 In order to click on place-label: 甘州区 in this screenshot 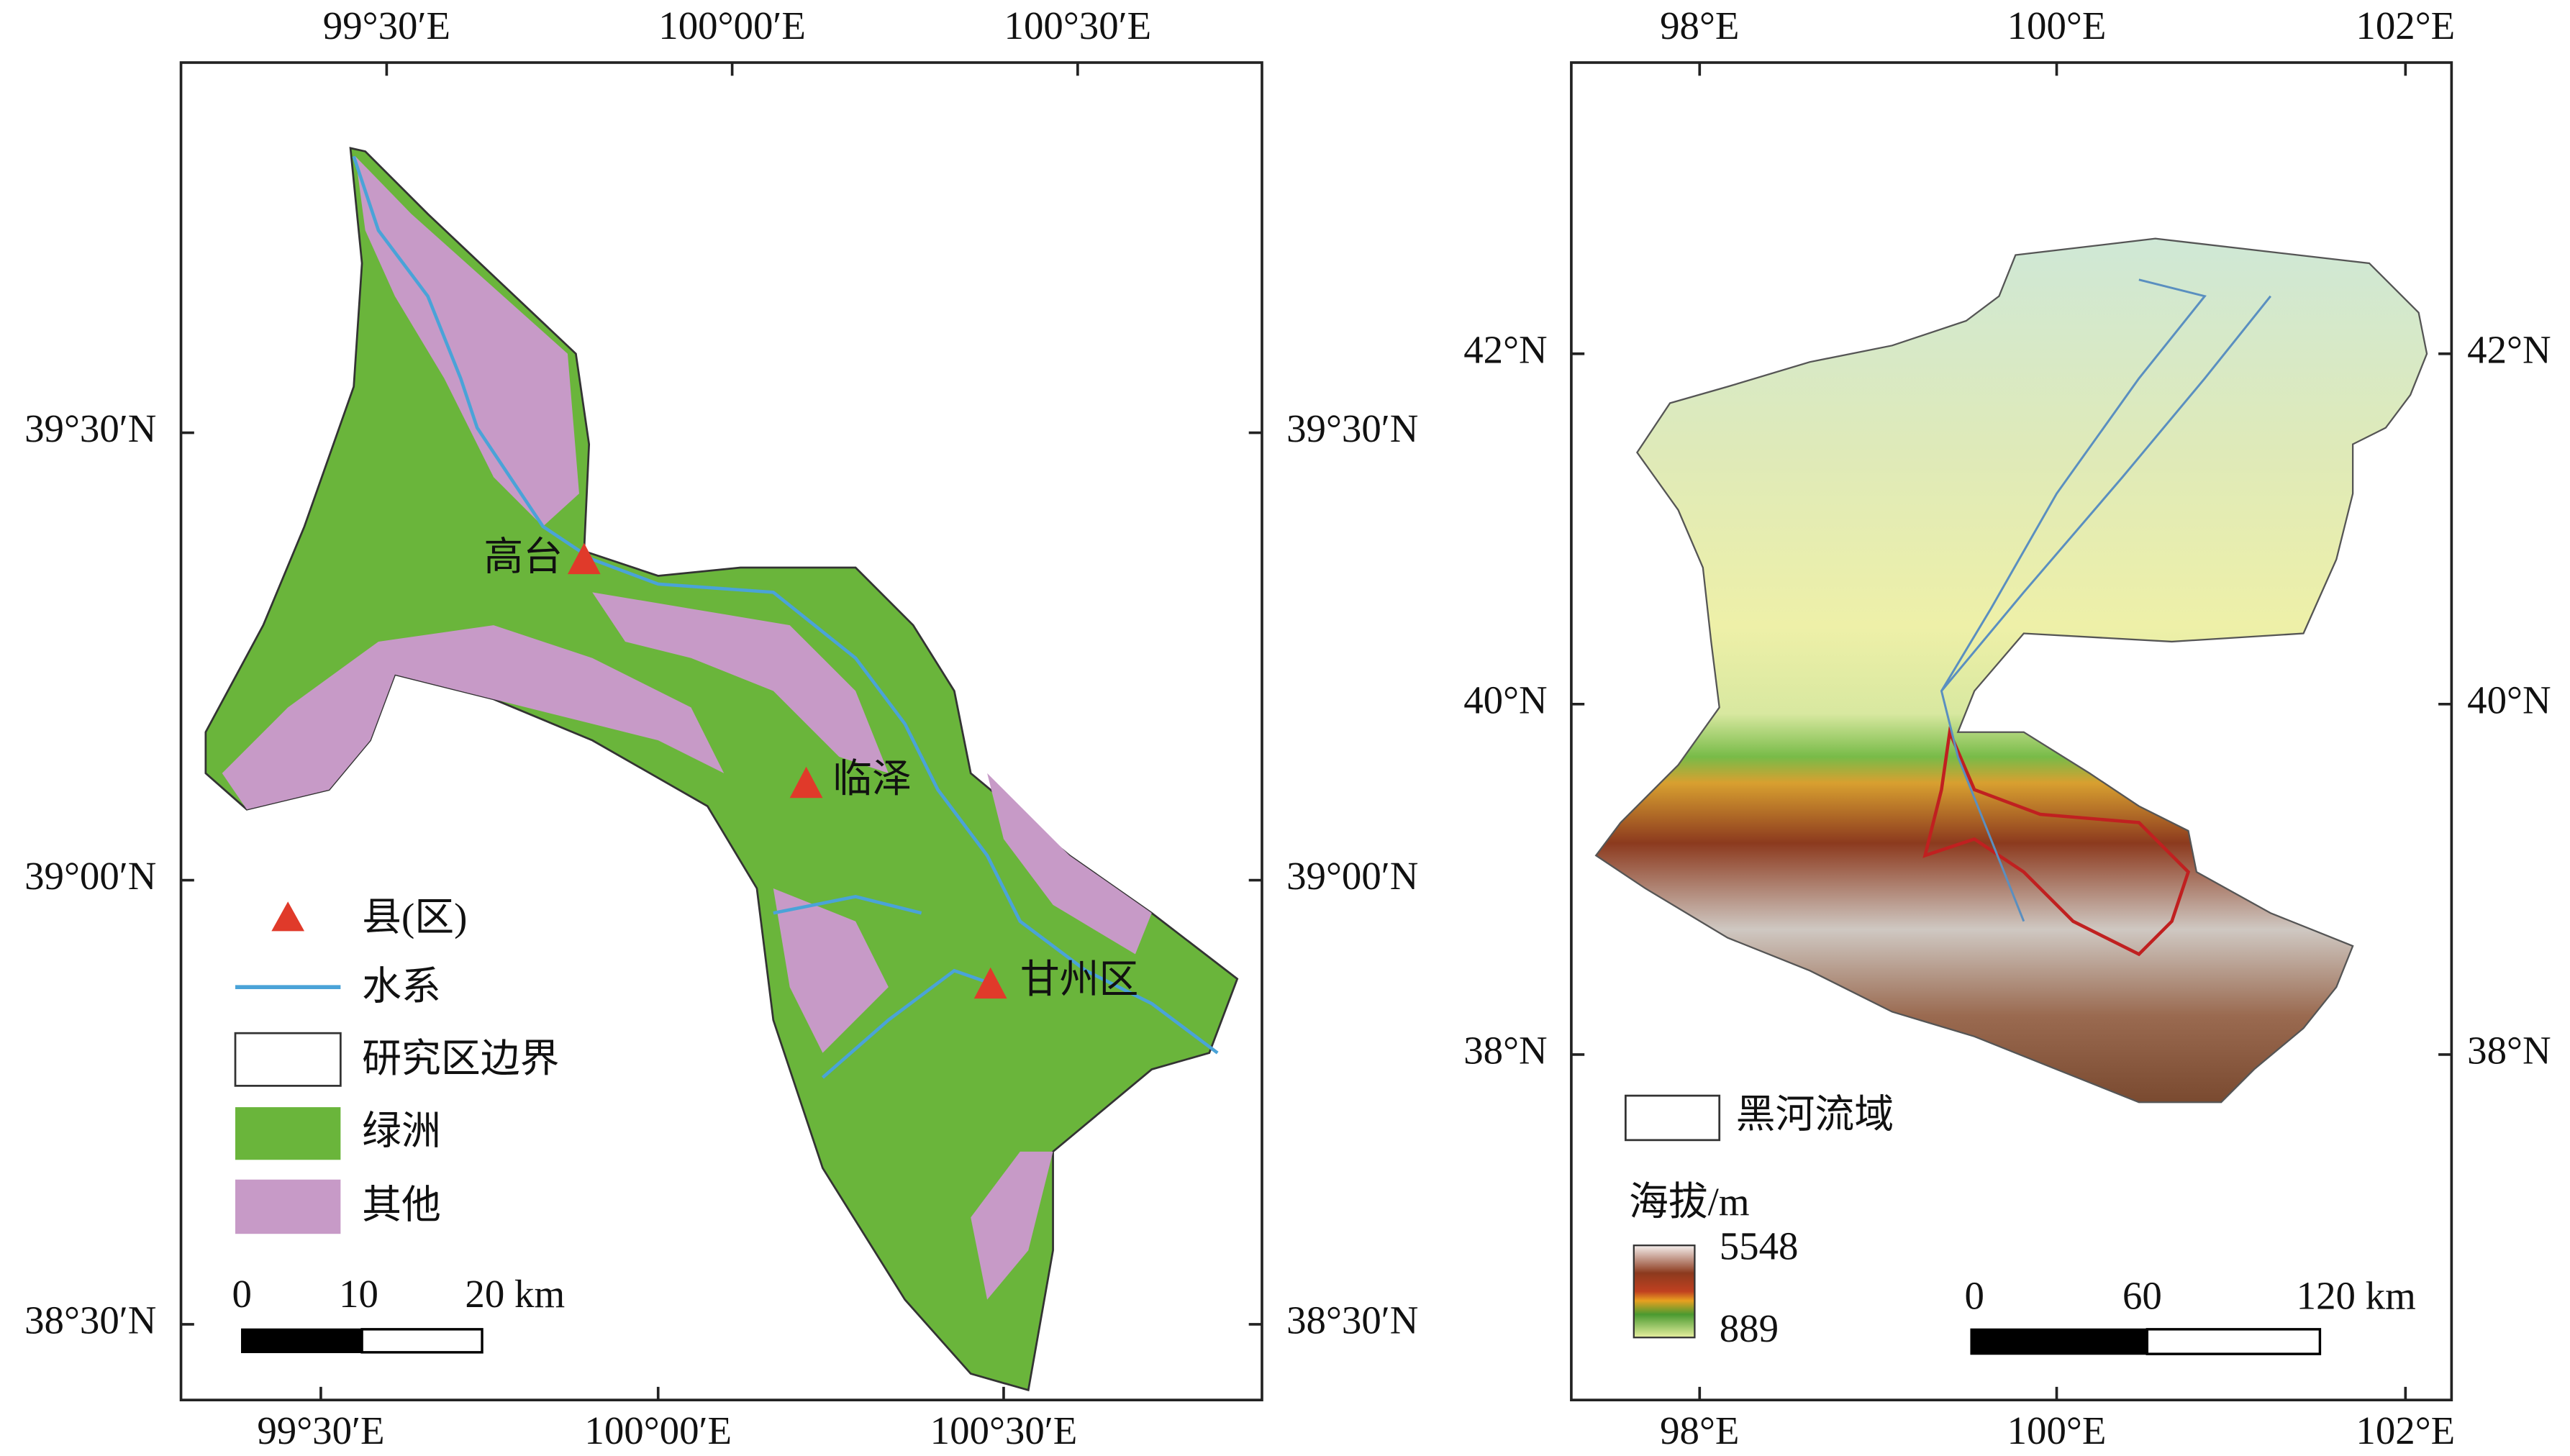, I will do `click(1079, 979)`.